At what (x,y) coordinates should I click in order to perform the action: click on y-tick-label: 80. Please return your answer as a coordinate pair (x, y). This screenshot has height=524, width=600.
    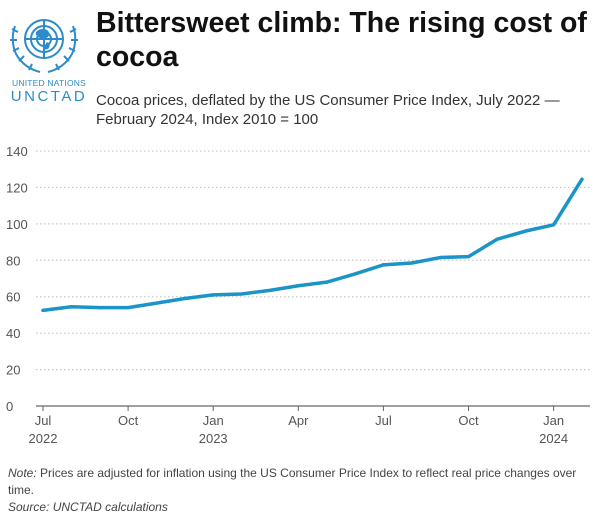
    Looking at the image, I should click on (13, 260).